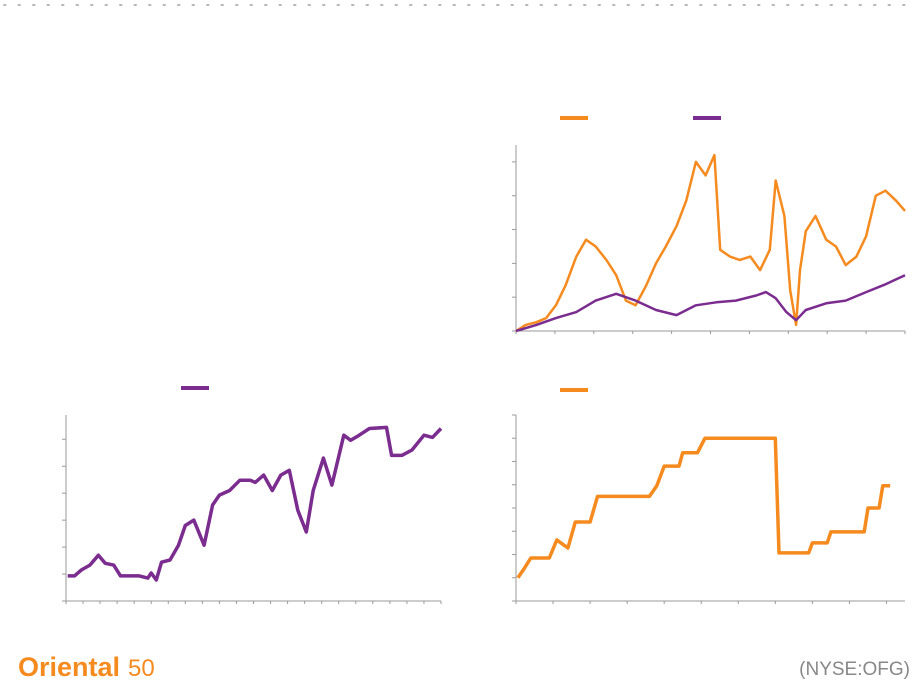 The width and height of the screenshot is (913, 680). Describe the element at coordinates (69, 666) in the screenshot. I see `logo: Oriental` at that location.